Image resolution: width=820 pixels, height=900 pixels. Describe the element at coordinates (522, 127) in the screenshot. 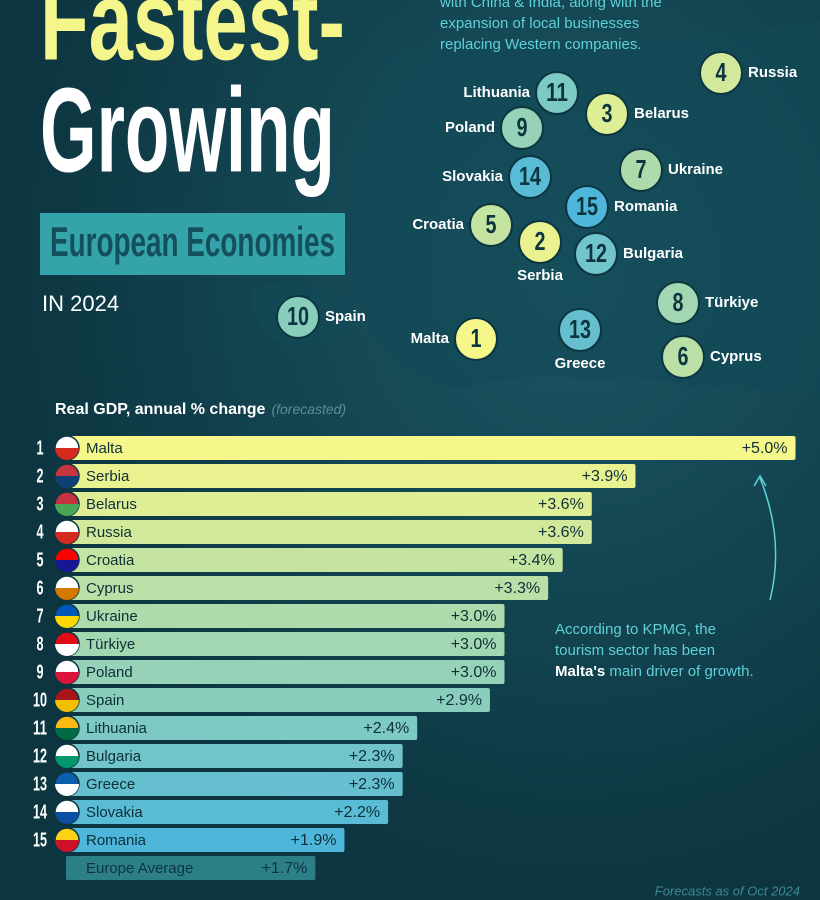

I see `map-rank: 9` at that location.